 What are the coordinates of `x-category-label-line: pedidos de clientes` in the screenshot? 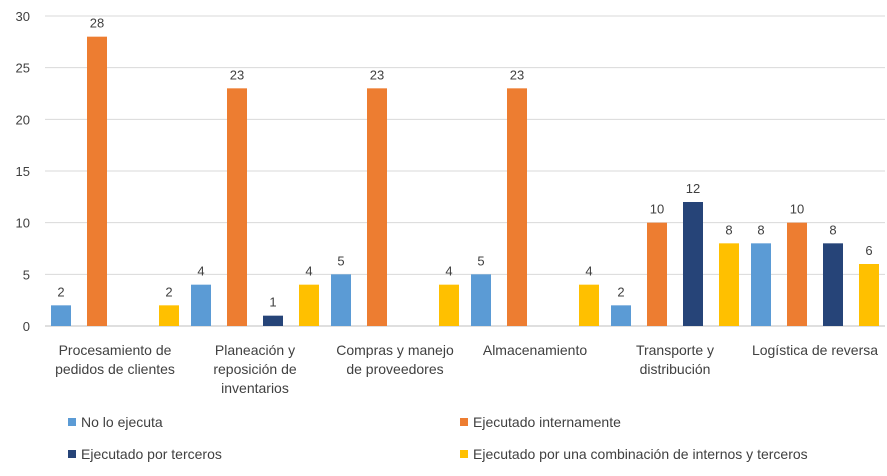 It's located at (115, 369).